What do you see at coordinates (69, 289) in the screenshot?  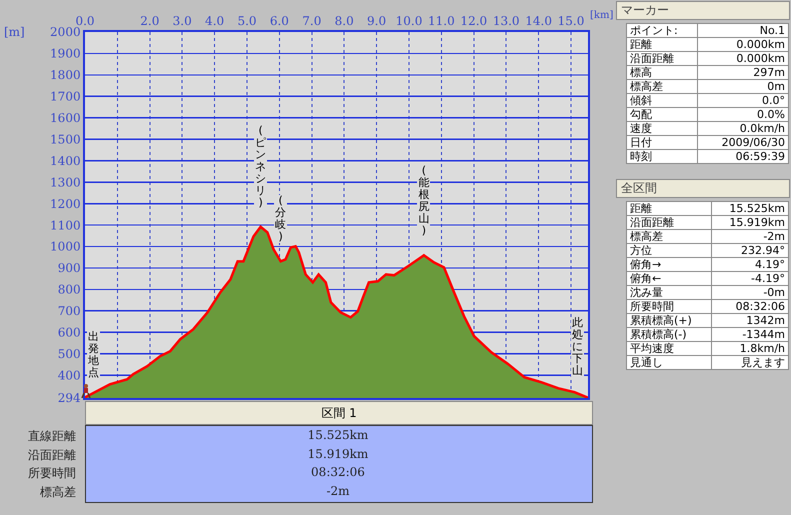 I see `y-tick-label: 800` at bounding box center [69, 289].